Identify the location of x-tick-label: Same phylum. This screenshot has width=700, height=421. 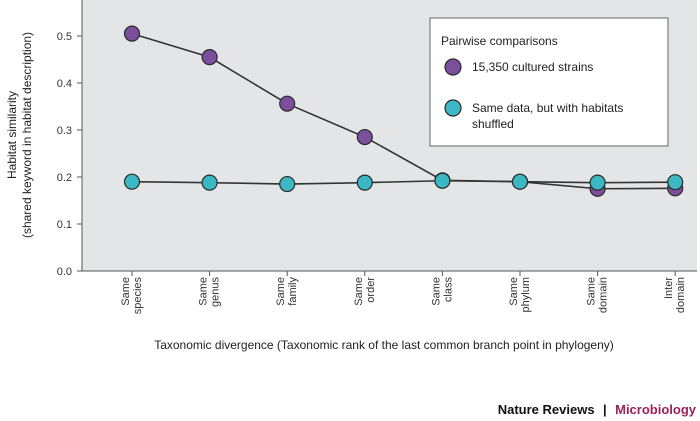
(520, 294).